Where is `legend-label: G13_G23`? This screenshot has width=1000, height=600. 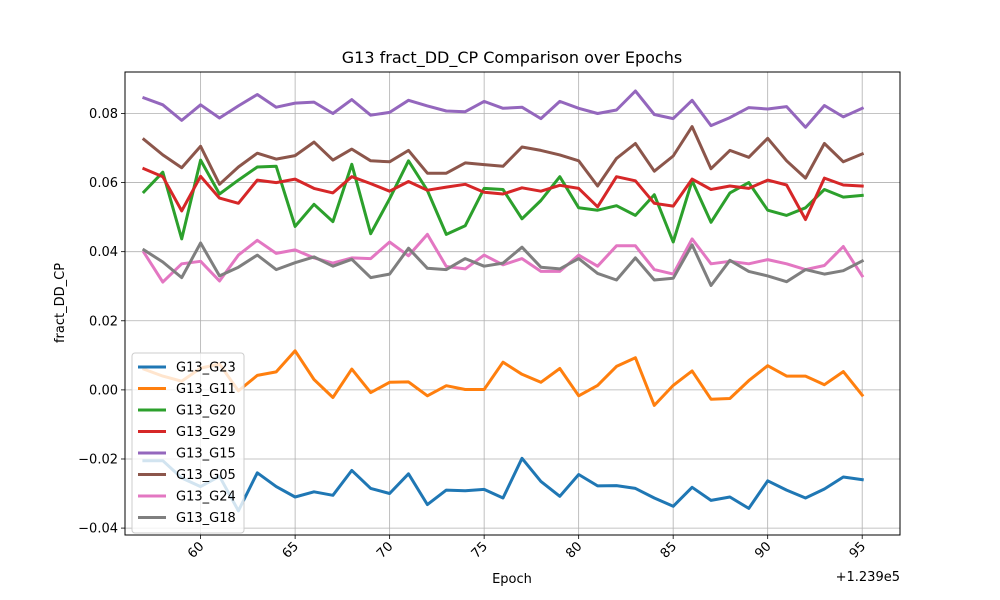 legend-label: G13_G23 is located at coordinates (206, 368).